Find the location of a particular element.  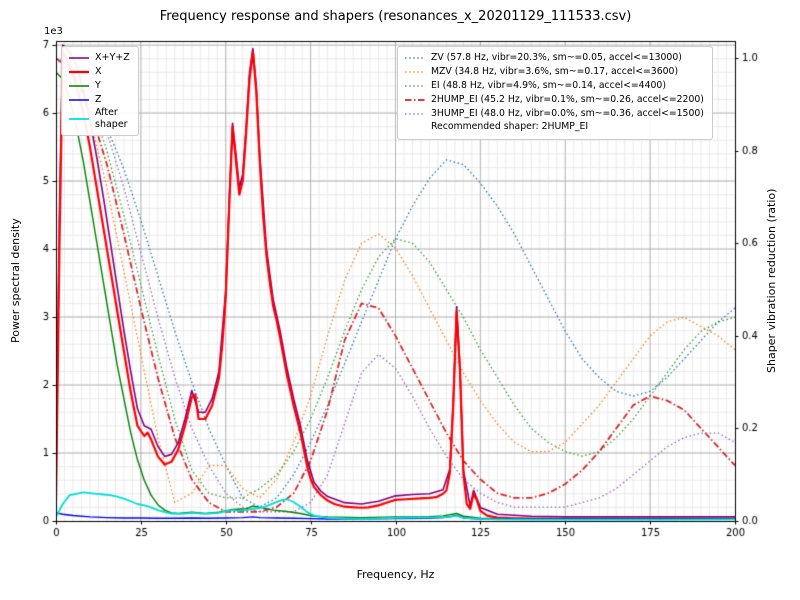

legend-item: Z is located at coordinates (99, 100).